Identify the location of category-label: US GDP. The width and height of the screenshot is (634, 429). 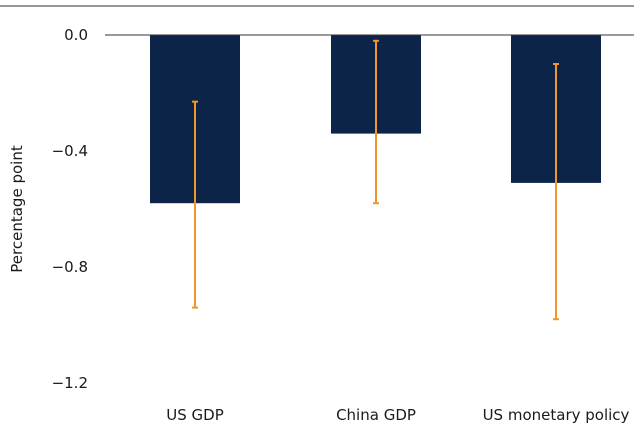
(195, 415).